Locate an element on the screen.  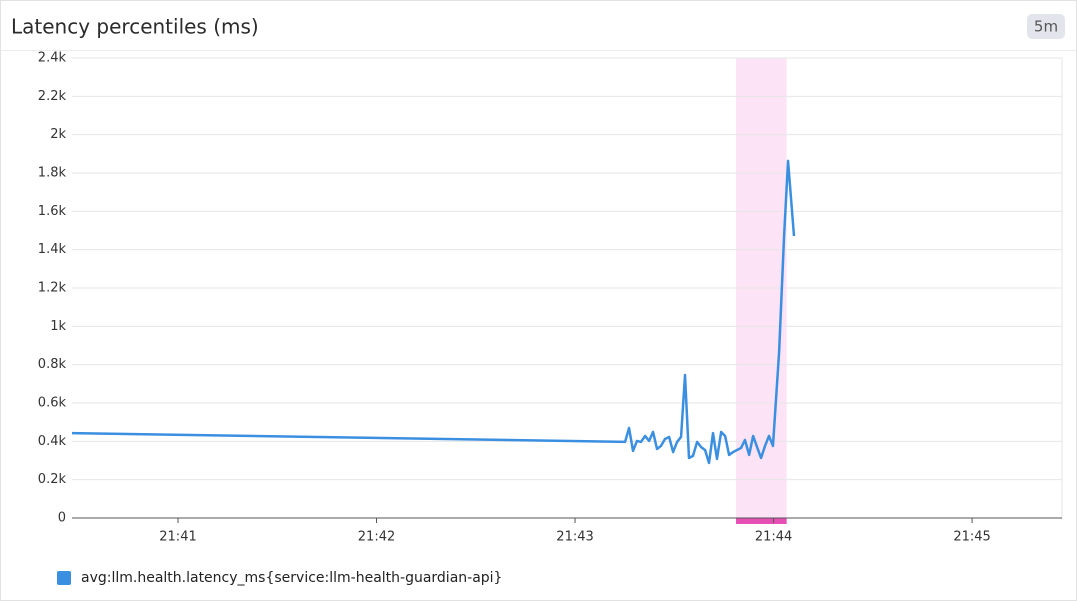
x-tick-label: 21:43 is located at coordinates (574, 537).